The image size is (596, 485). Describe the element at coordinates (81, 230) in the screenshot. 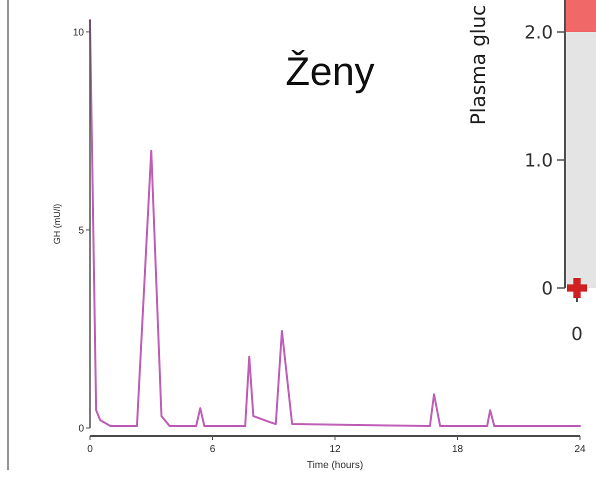

I see `y-tick-label: 5` at that location.